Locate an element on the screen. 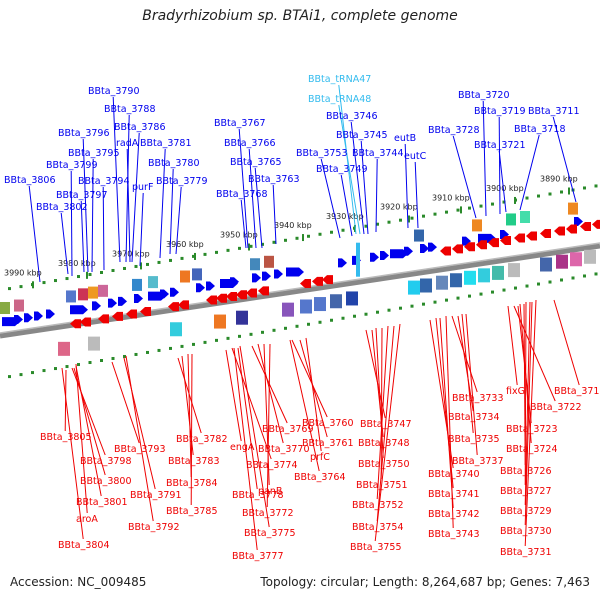  reverse-gene-label: BBta_3724 is located at coordinates (532, 449).